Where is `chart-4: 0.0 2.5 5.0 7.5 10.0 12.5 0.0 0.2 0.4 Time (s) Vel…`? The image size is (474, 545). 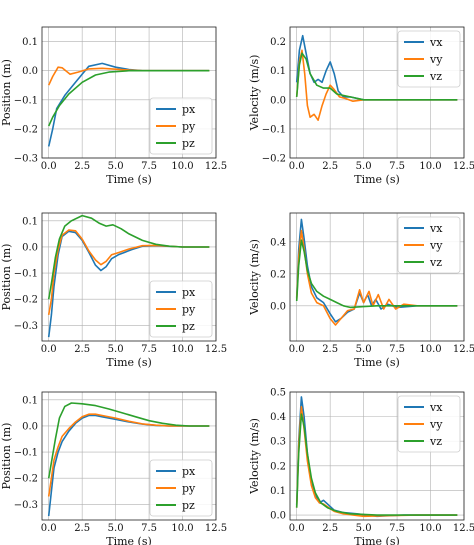 chart-4: 0.0 2.5 5.0 7.5 10.0 12.5 0.0 0.2 0.4 Time (s) Vel… is located at coordinates (361, 290).